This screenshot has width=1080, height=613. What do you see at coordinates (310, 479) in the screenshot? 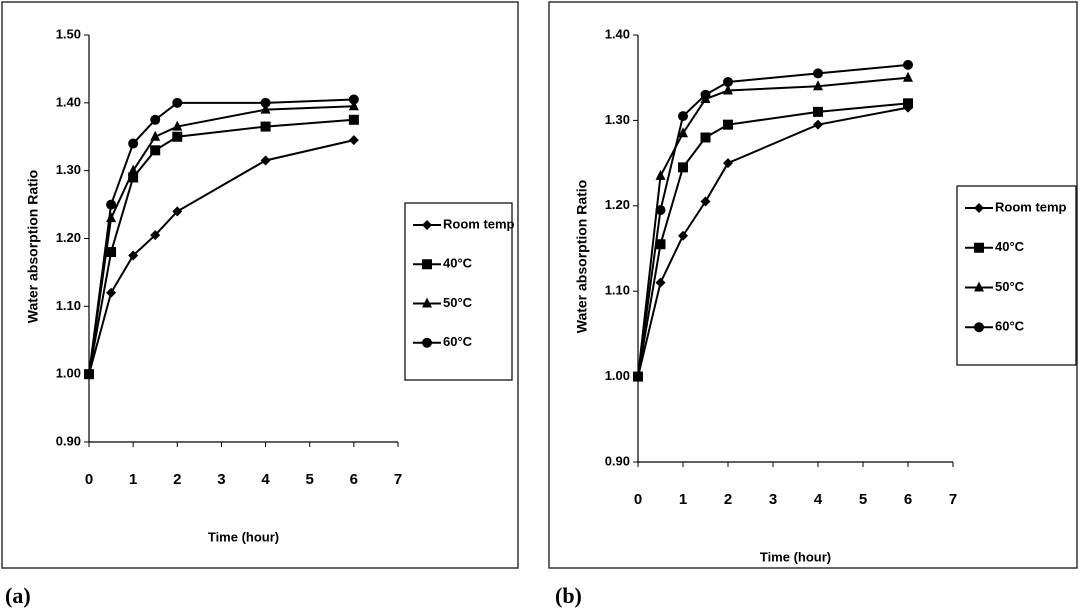
I see `x-tick-label: 5` at bounding box center [310, 479].